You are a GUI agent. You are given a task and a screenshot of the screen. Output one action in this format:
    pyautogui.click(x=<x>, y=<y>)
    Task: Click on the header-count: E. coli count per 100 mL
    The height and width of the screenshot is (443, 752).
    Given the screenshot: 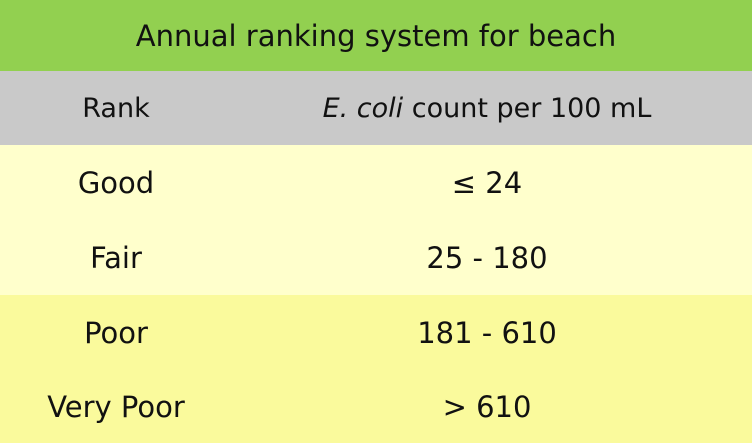 What is the action you would take?
    pyautogui.click(x=492, y=108)
    